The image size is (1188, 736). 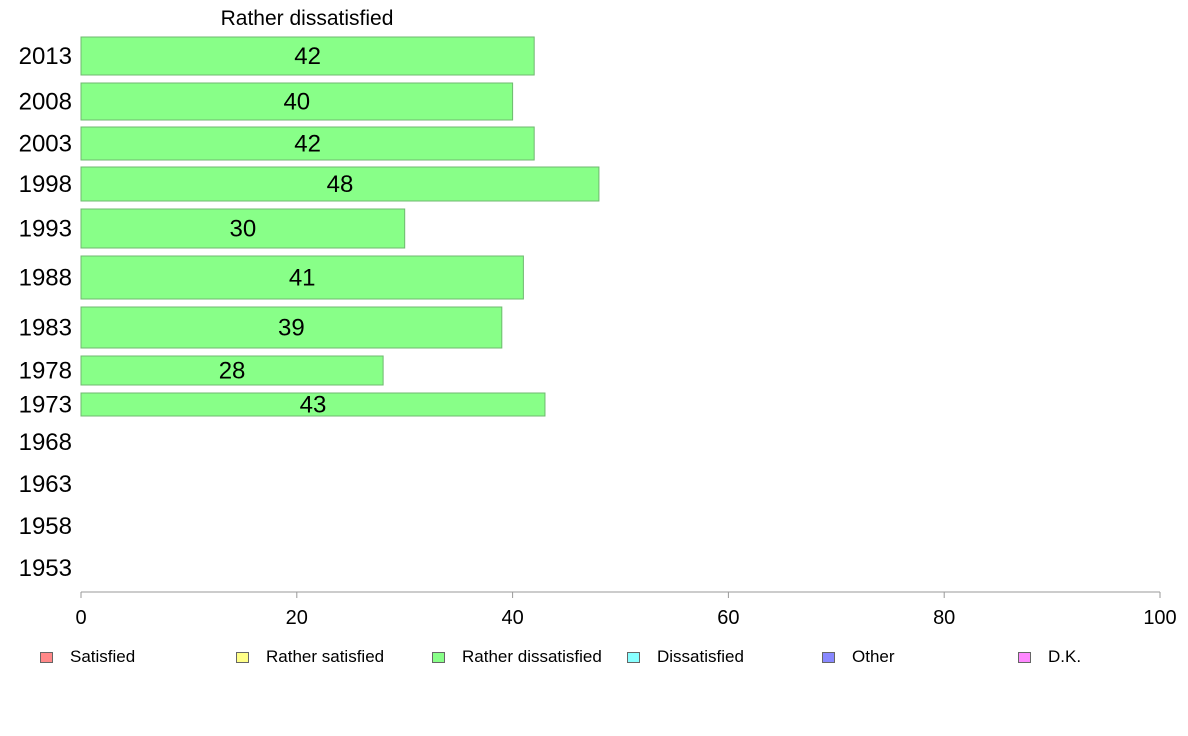 I want to click on legend-label: Other, so click(x=873, y=656).